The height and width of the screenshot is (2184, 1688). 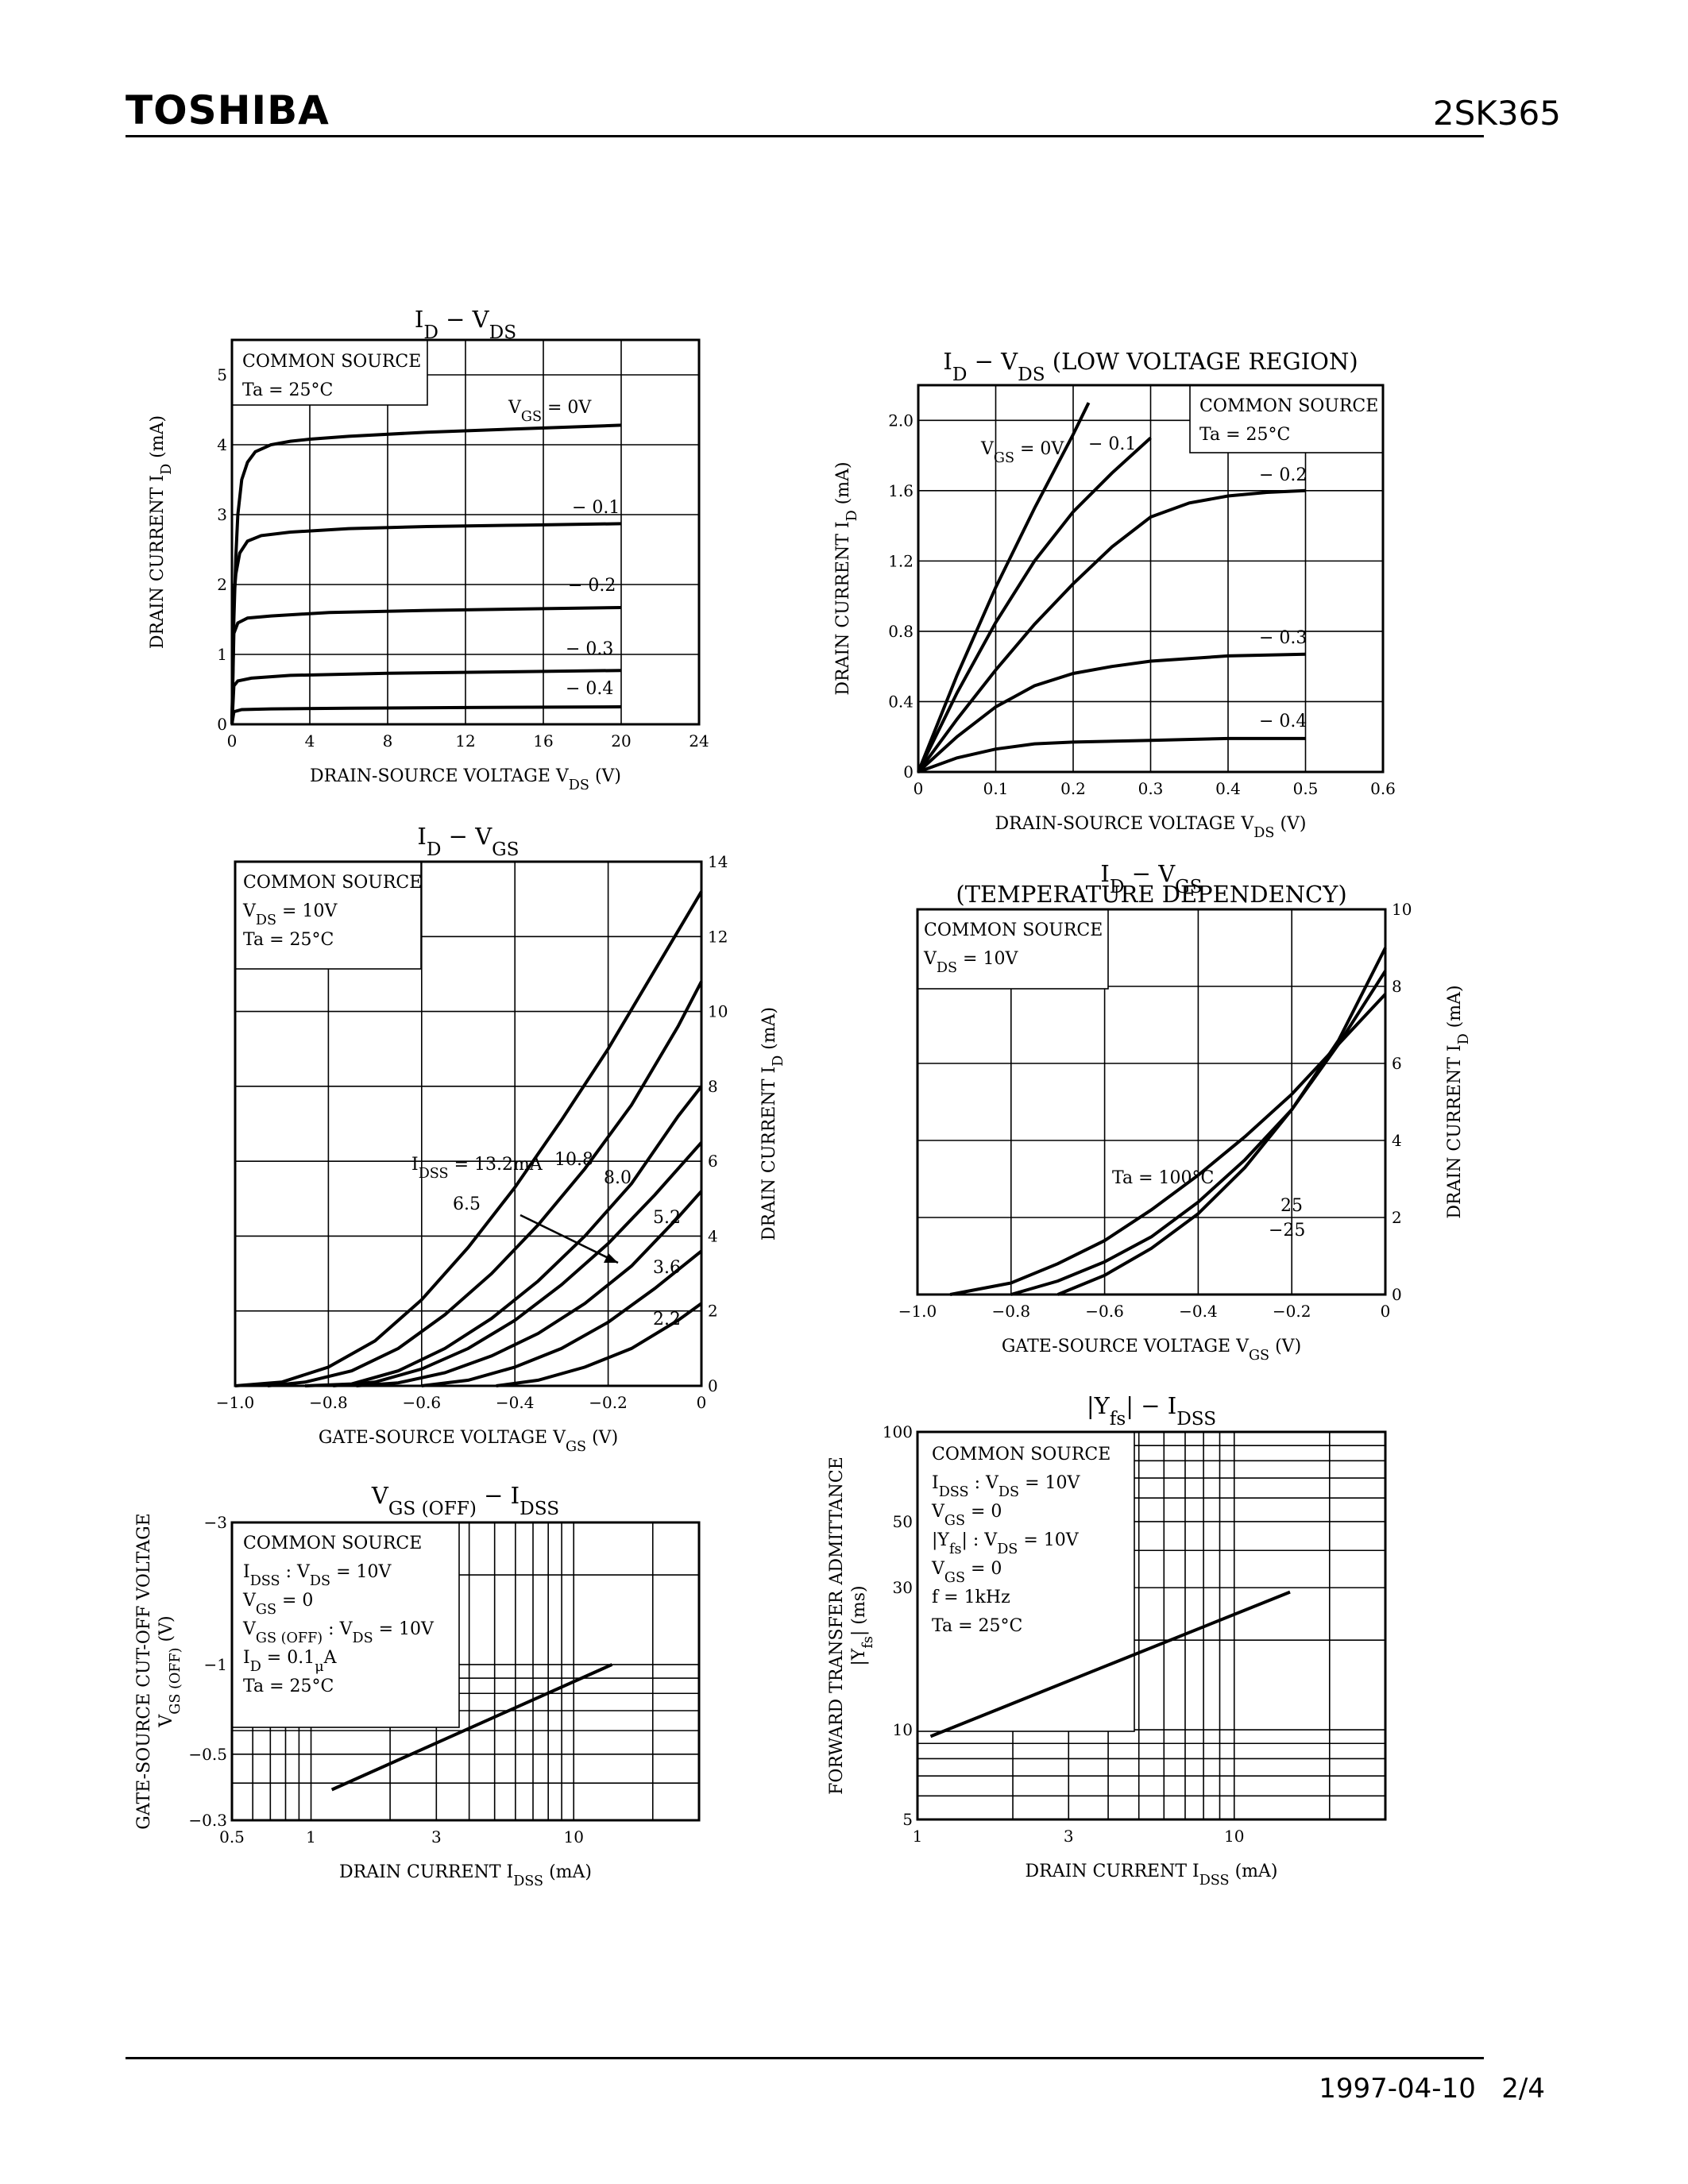 I want to click on arrow-head, so click(x=611, y=1258).